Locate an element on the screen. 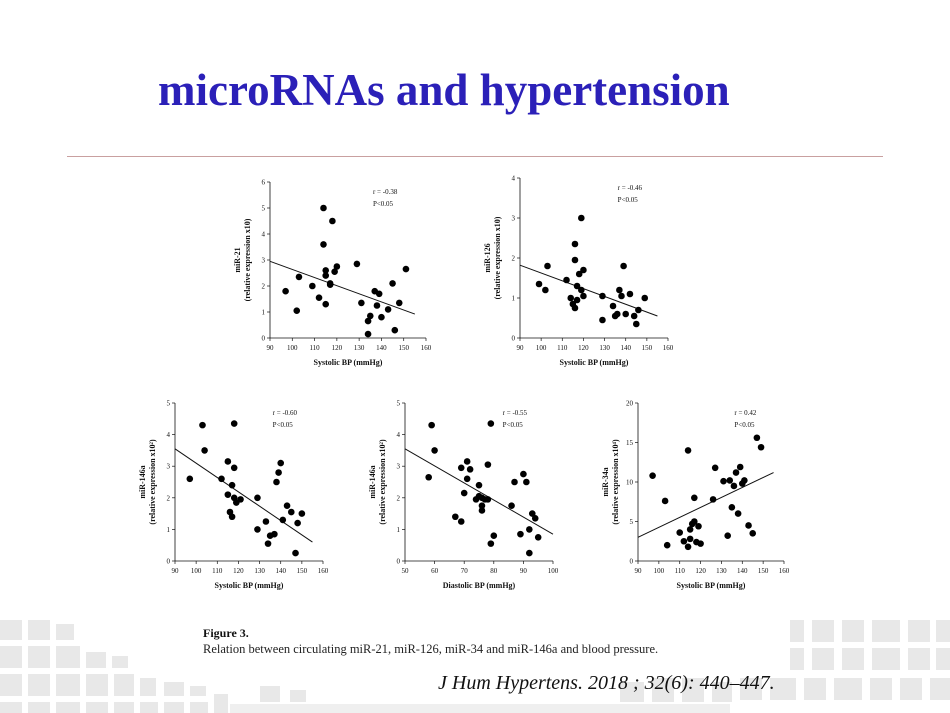  background-decoration is located at coordinates (475, 666).